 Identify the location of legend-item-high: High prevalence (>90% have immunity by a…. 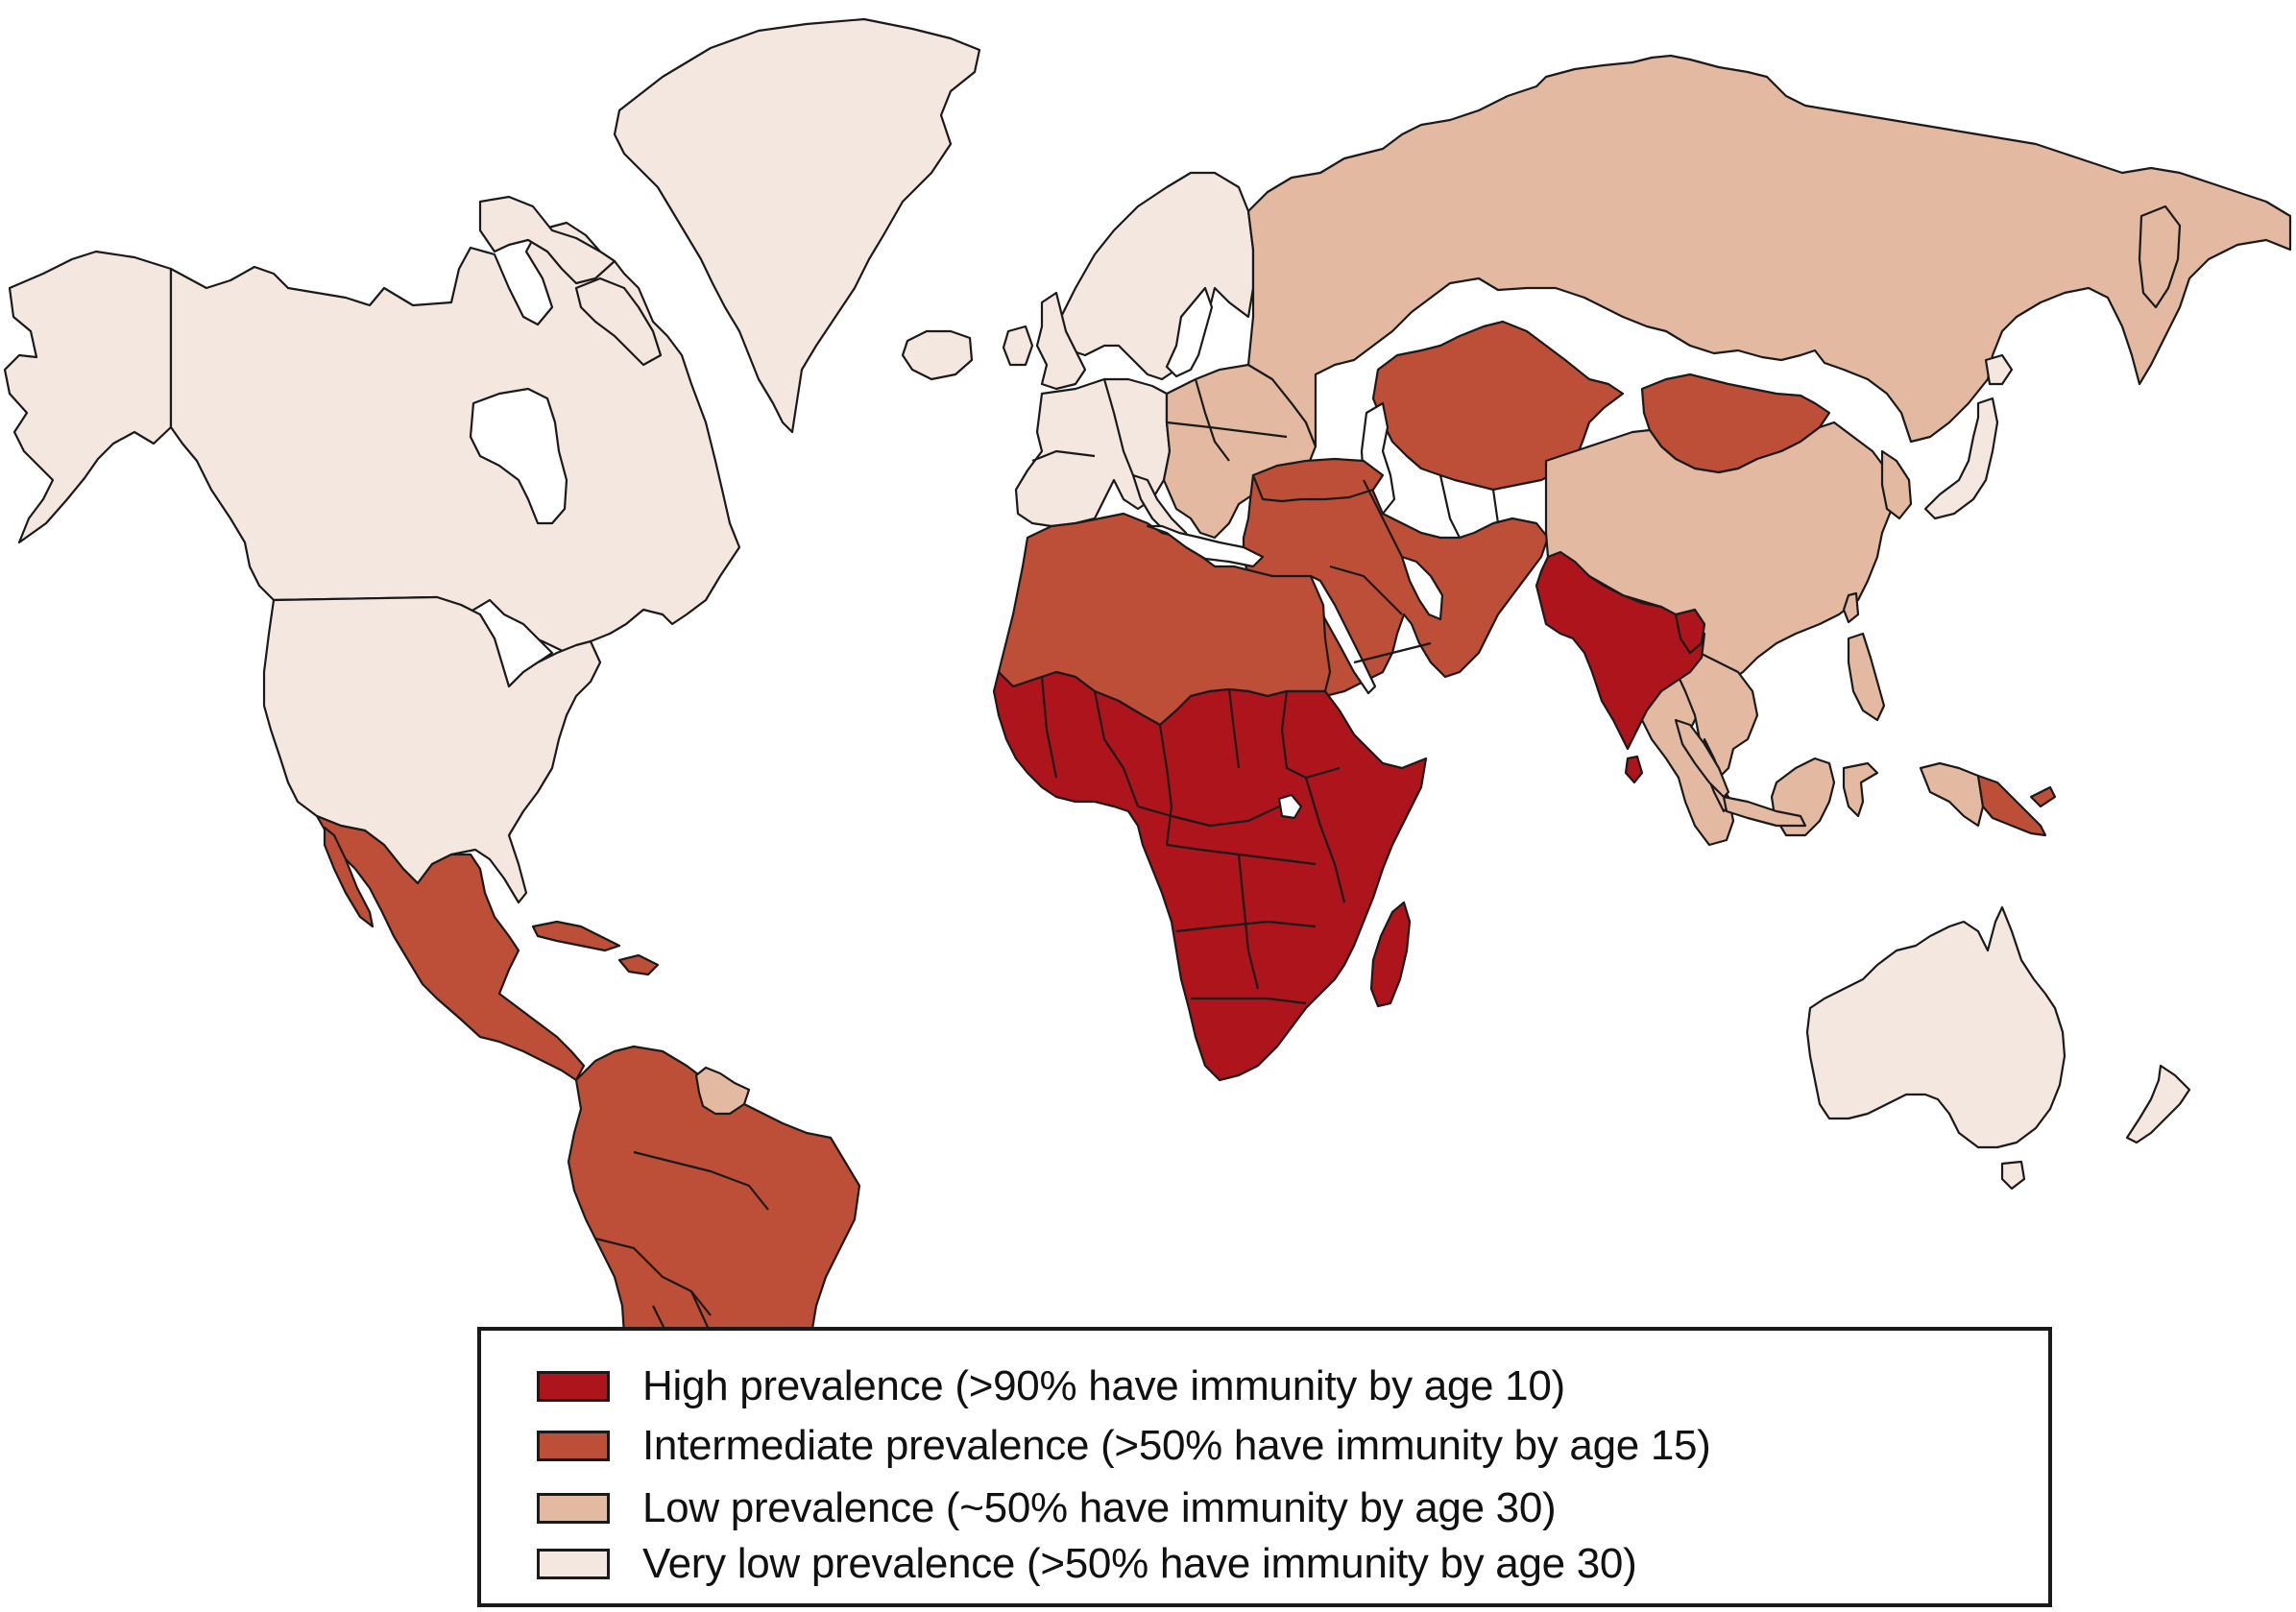
(1051, 1386).